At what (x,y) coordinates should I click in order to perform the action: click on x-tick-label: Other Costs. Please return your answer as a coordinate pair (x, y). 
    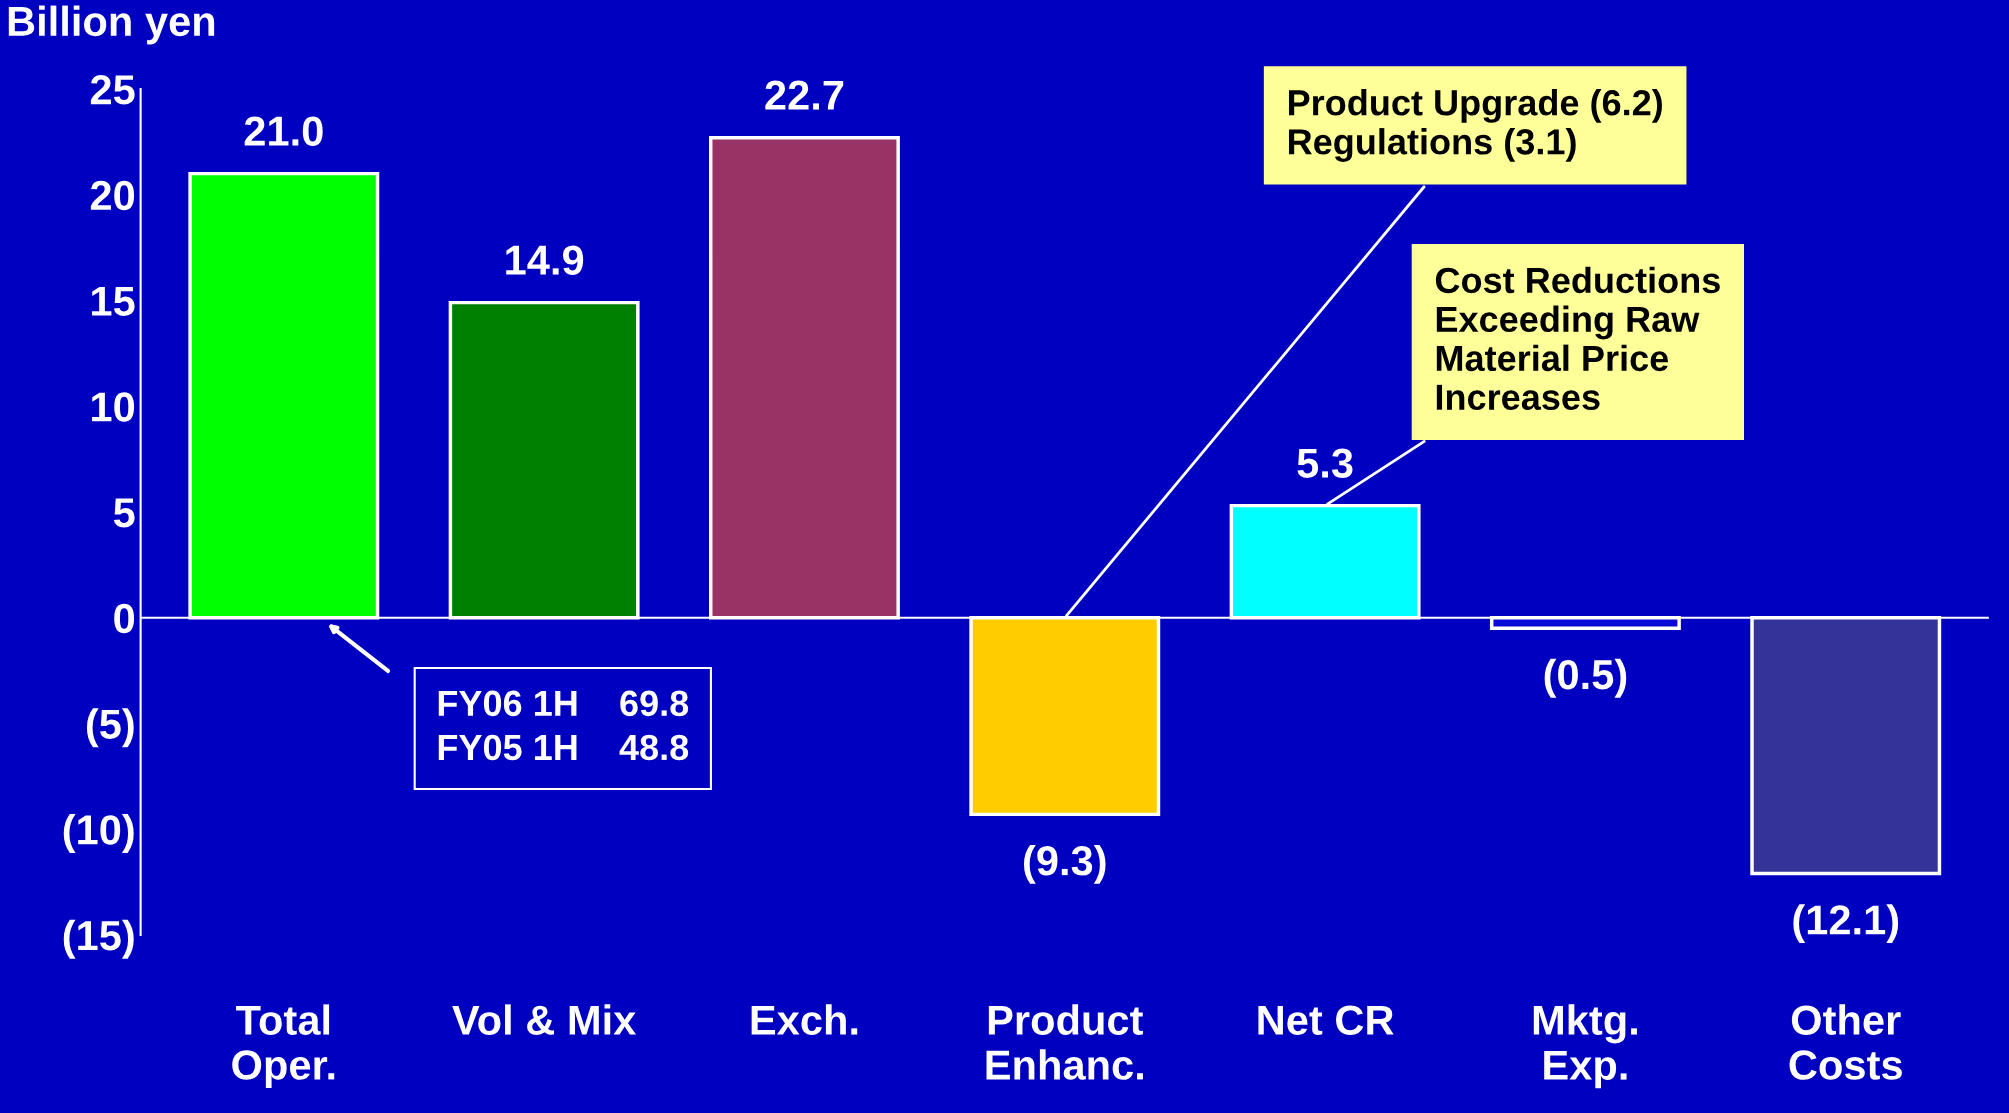
    Looking at the image, I should click on (1845, 1042).